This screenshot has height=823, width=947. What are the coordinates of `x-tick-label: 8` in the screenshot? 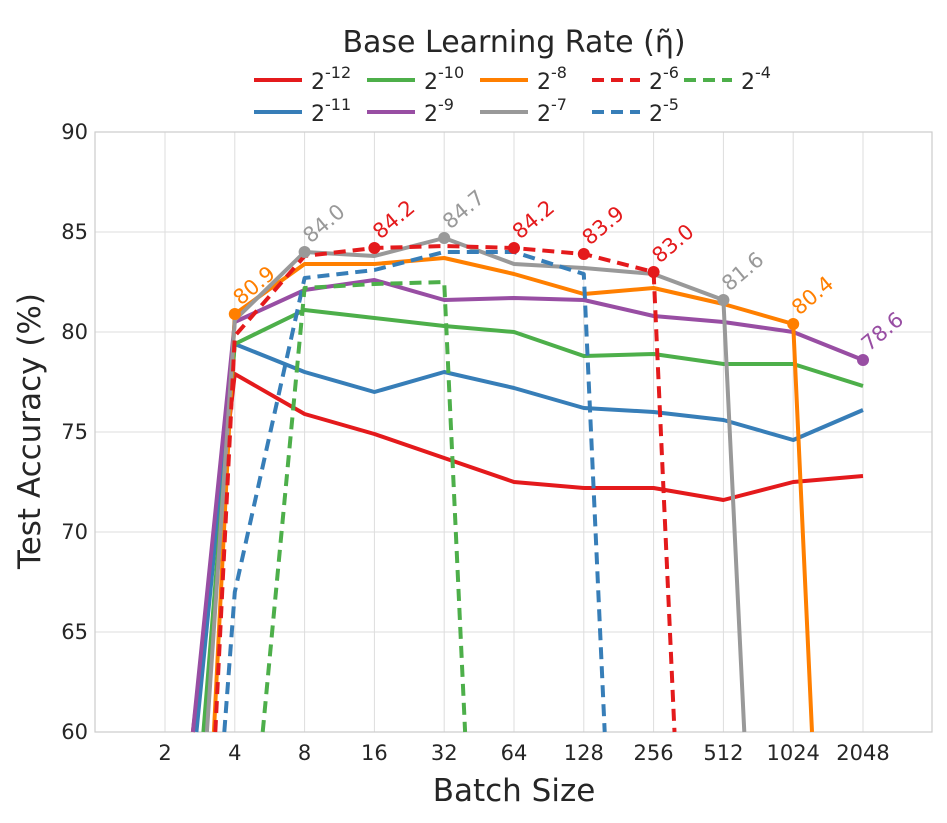 It's located at (304, 753).